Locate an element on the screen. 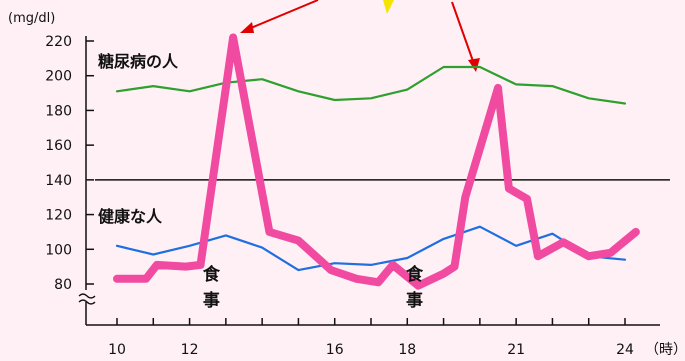 Image resolution: width=685 pixels, height=361 pixels. y-tick-label: 100 is located at coordinates (58, 250).